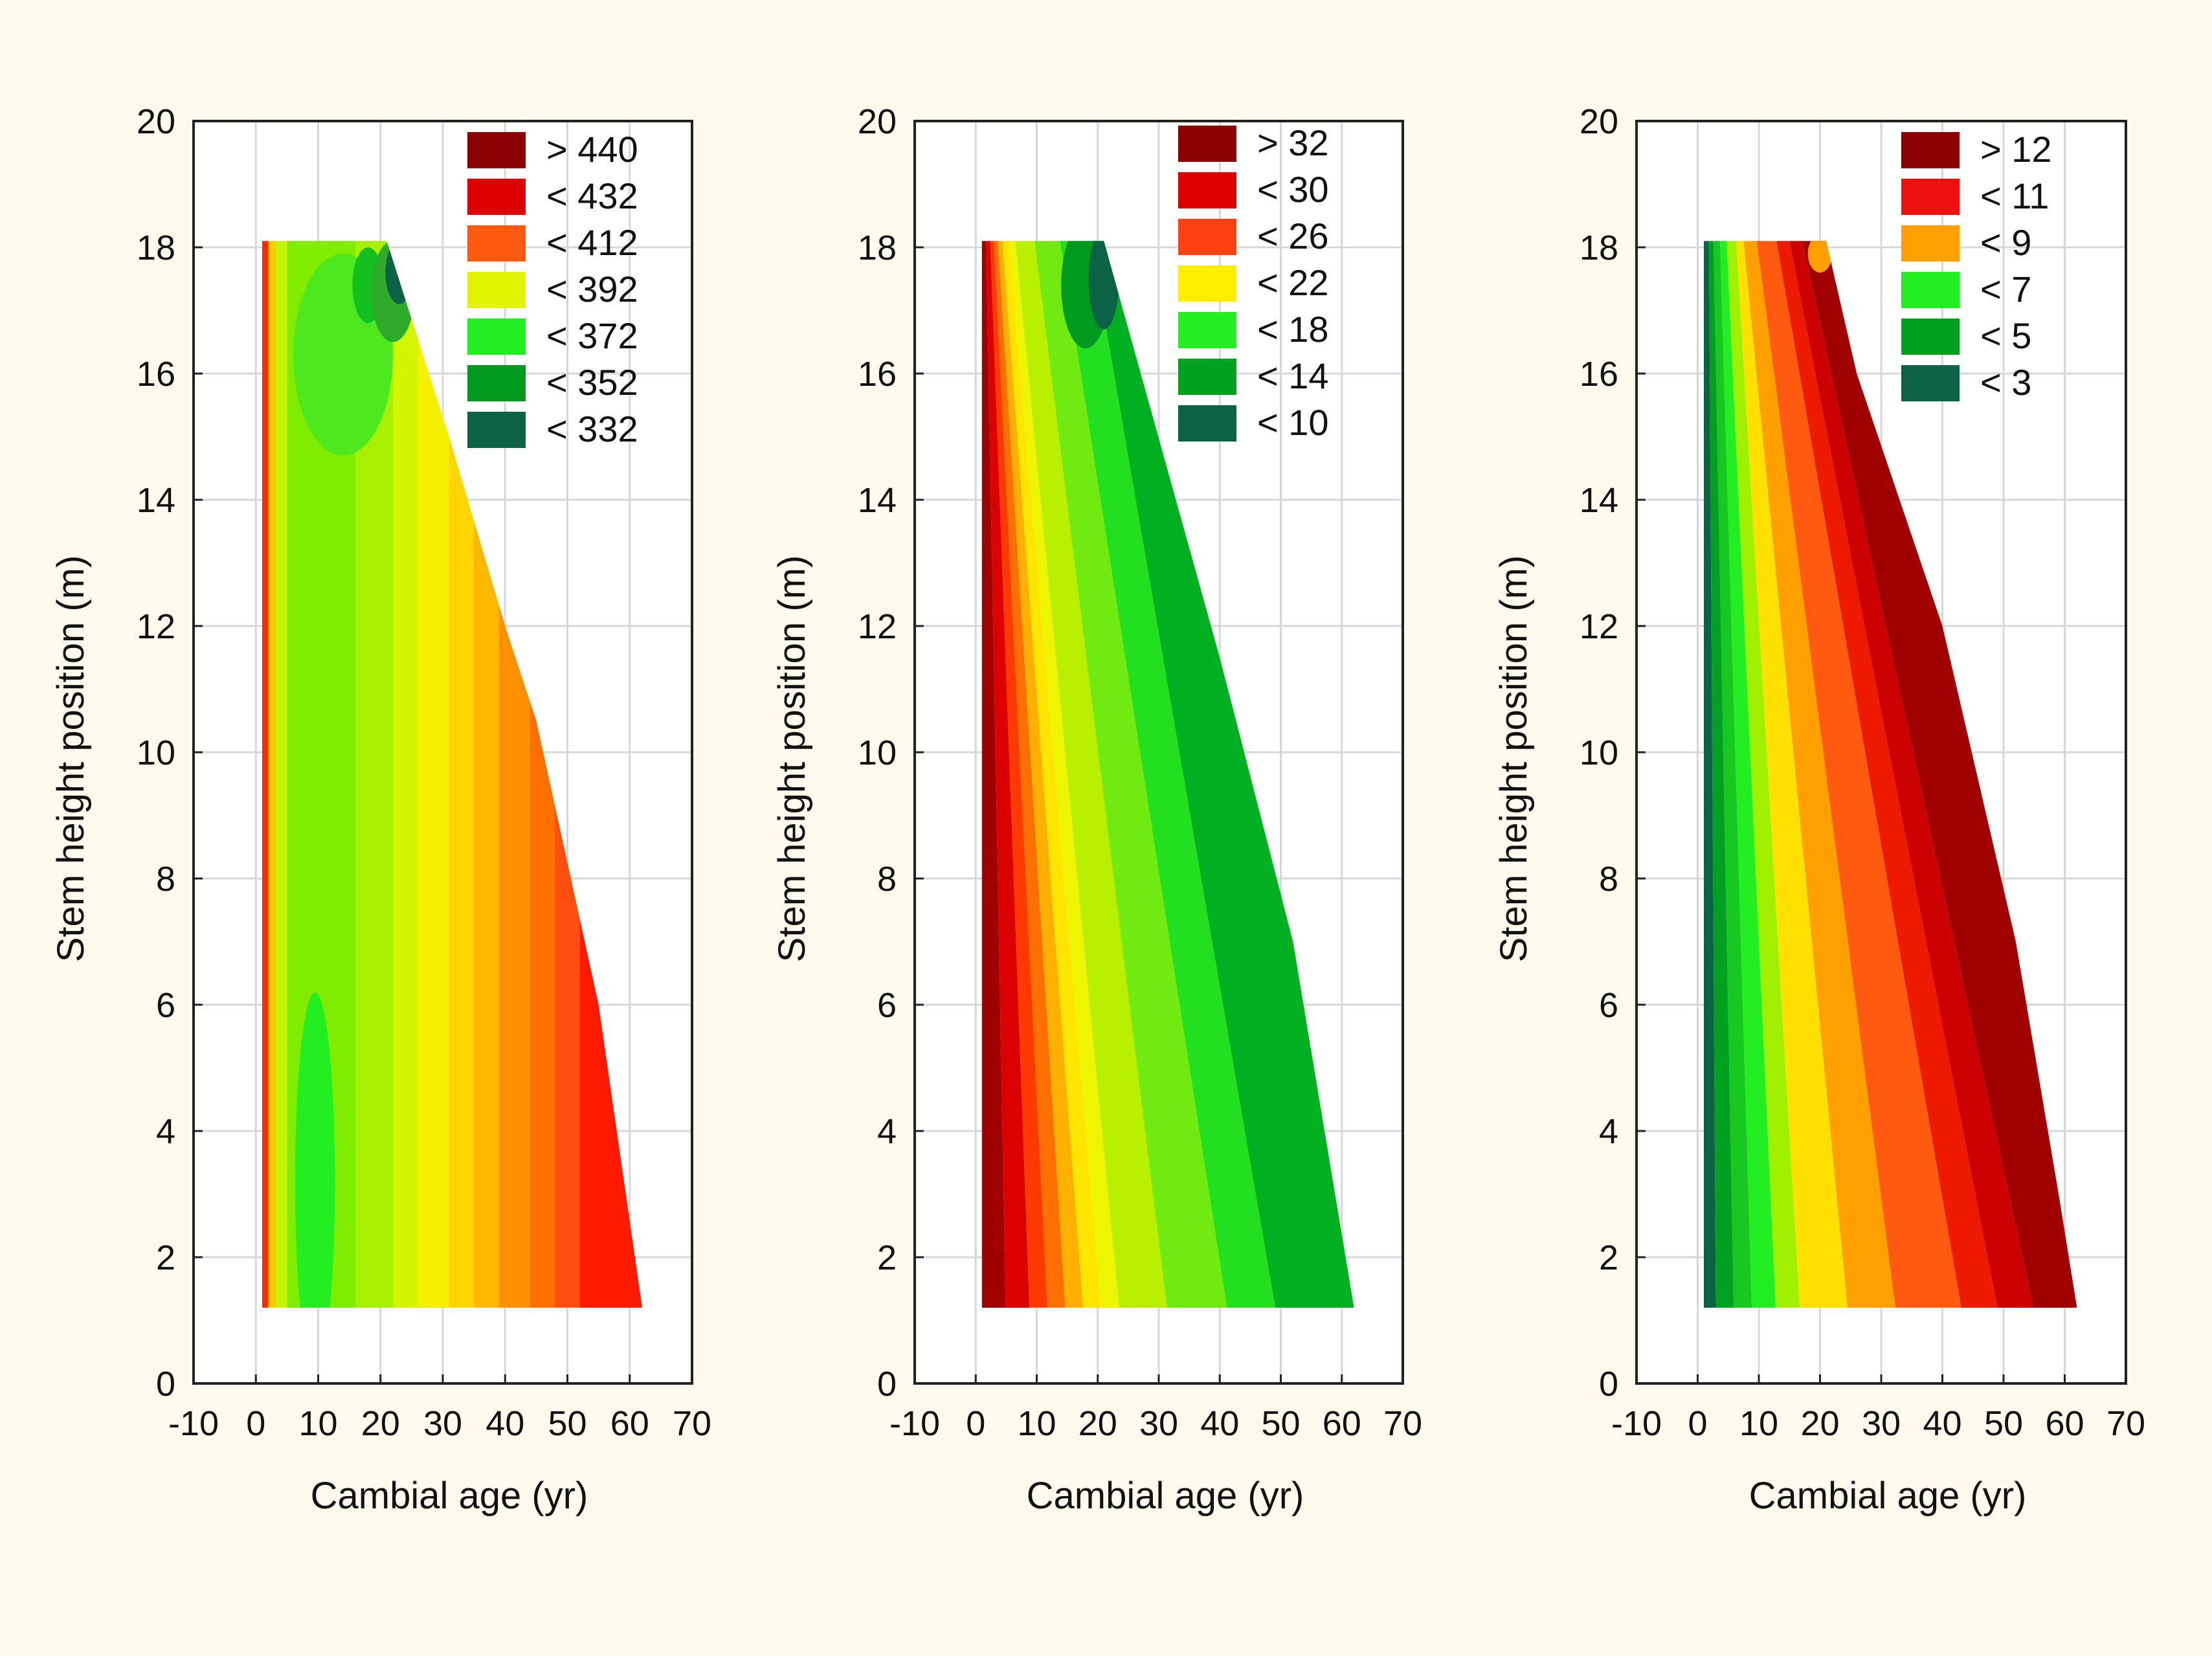 This screenshot has height=1656, width=2212. I want to click on legend: > 440 < 432 < 412 < 392 < 372 < 352 < 332, so click(552, 289).